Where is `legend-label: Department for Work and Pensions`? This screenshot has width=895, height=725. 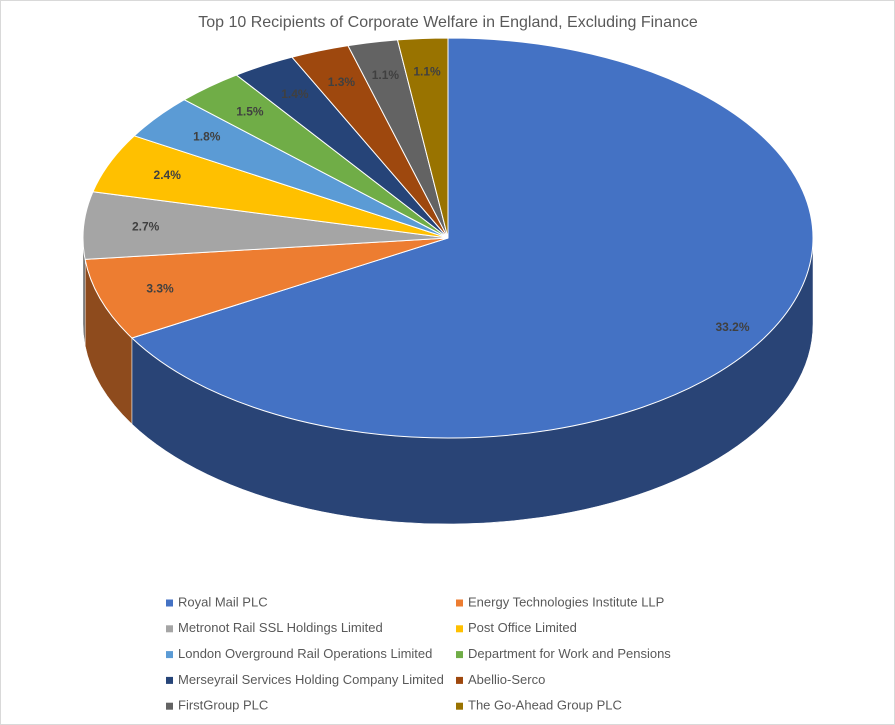 legend-label: Department for Work and Pensions is located at coordinates (569, 653).